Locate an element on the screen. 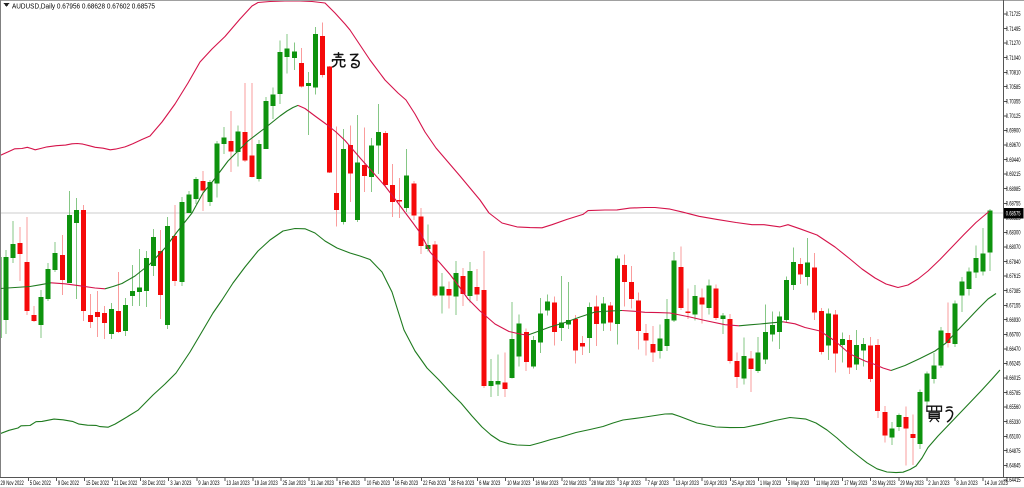  svg-text: 14 Jun 2023 is located at coordinates (997, 484).